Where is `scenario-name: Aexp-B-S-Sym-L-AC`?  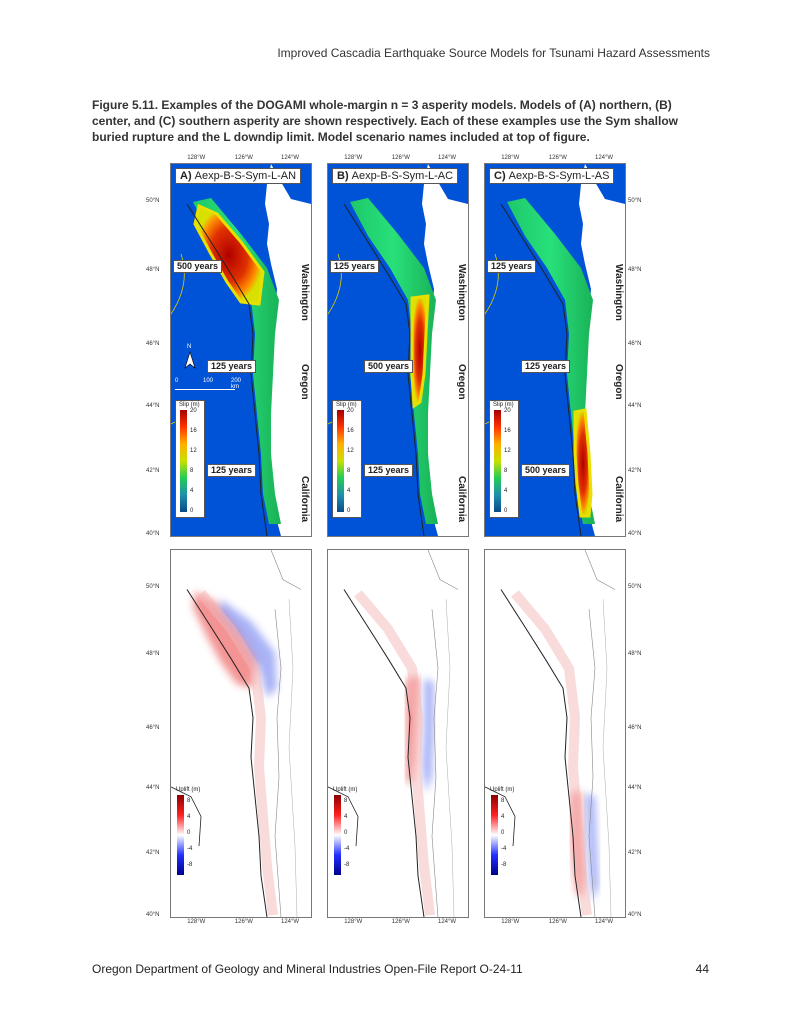
scenario-name: Aexp-B-S-Sym-L-AC is located at coordinates (402, 176).